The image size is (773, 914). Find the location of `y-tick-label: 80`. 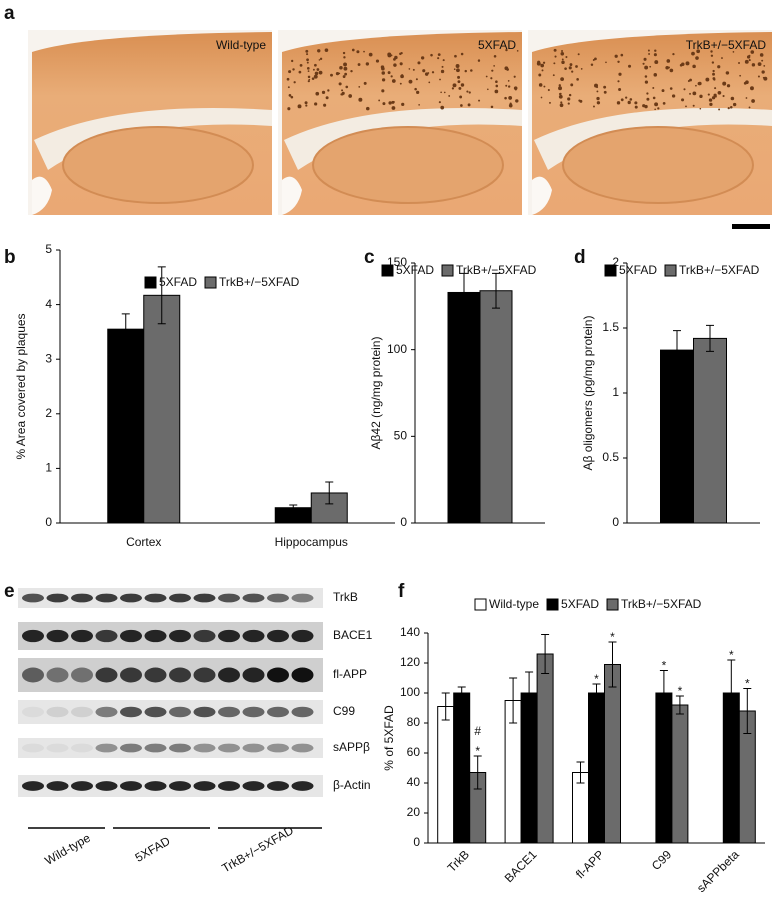

y-tick-label: 80 is located at coordinates (414, 722).